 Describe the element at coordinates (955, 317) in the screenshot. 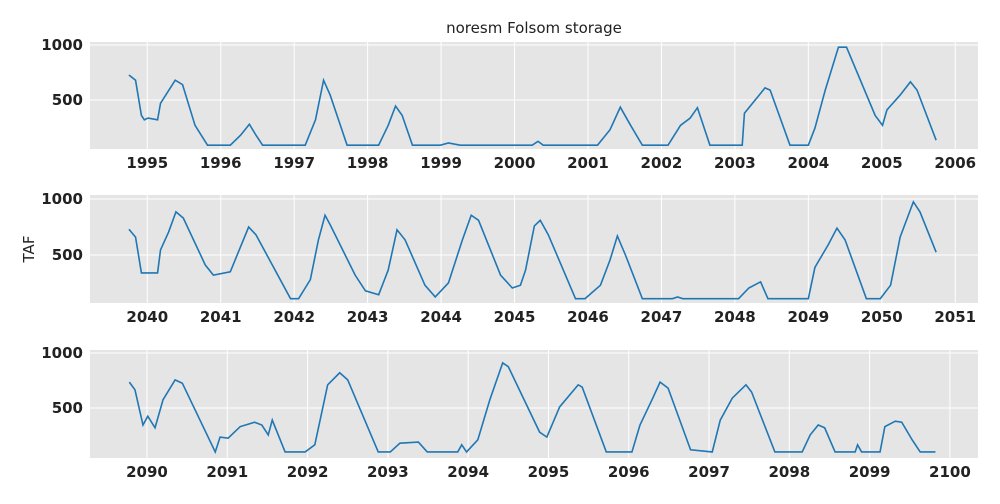

I see `x-tick-label: 2051` at that location.